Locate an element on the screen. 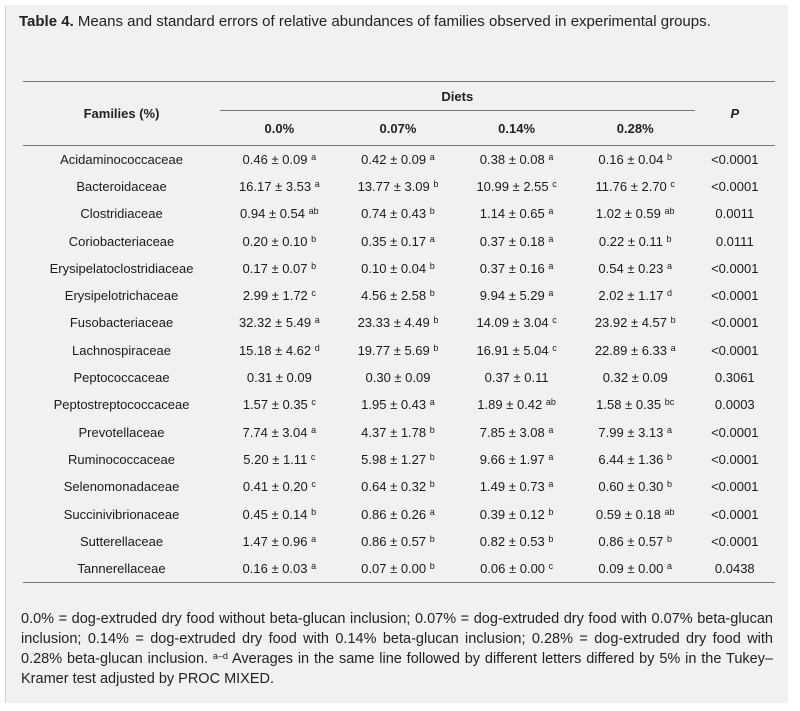  mean-se-value: 10.99 ± 2.55 is located at coordinates (512, 186).